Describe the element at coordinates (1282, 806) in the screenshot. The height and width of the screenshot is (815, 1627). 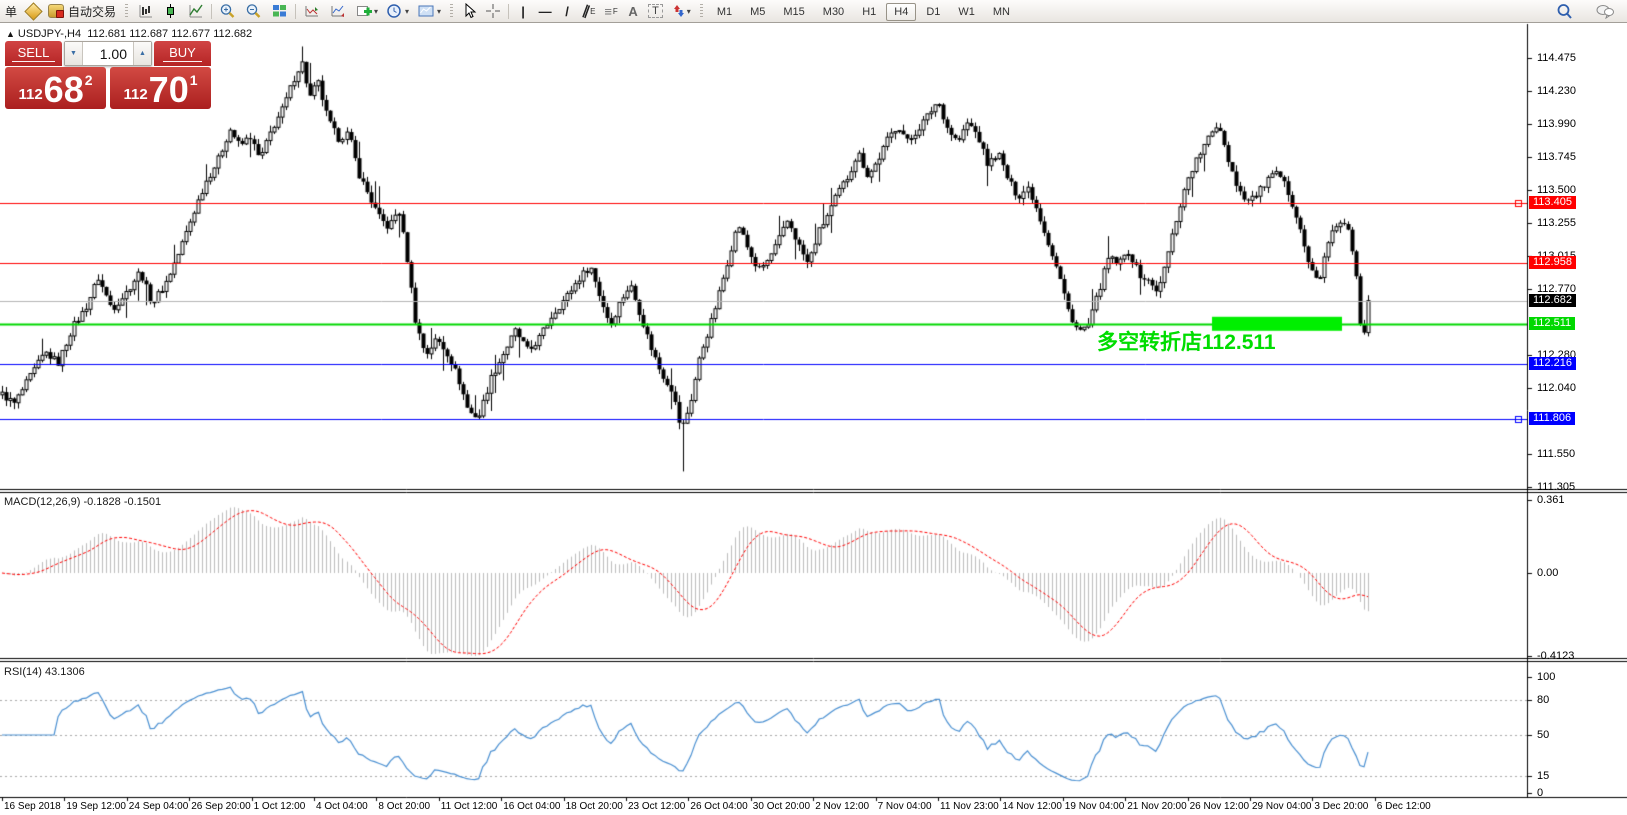
I see `time-axis-label: 29 Nov 04:00` at that location.